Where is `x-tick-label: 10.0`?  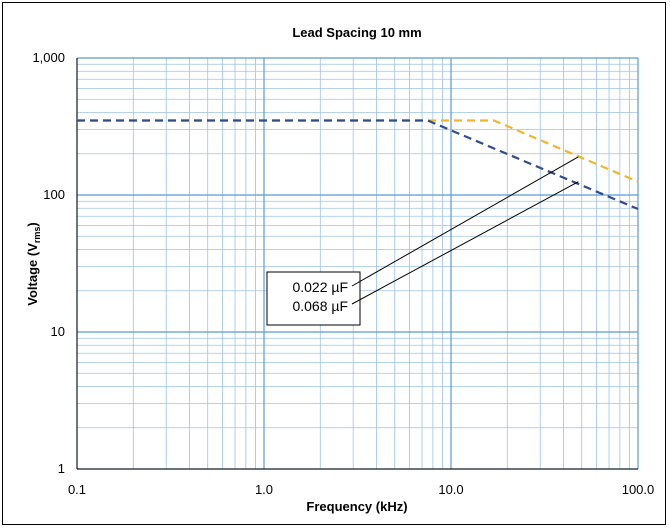
x-tick-label: 10.0 is located at coordinates (450, 489).